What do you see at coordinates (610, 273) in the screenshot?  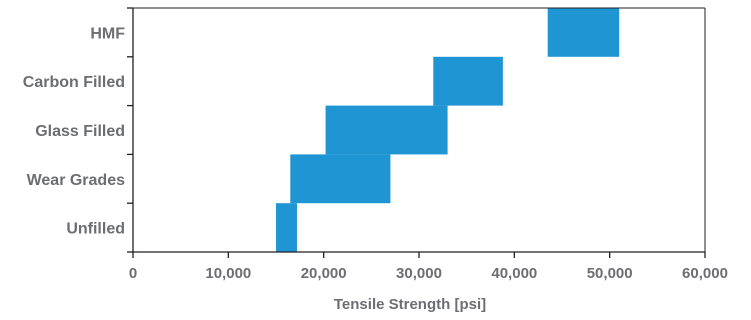 I see `x-tick-label: 50,000` at bounding box center [610, 273].